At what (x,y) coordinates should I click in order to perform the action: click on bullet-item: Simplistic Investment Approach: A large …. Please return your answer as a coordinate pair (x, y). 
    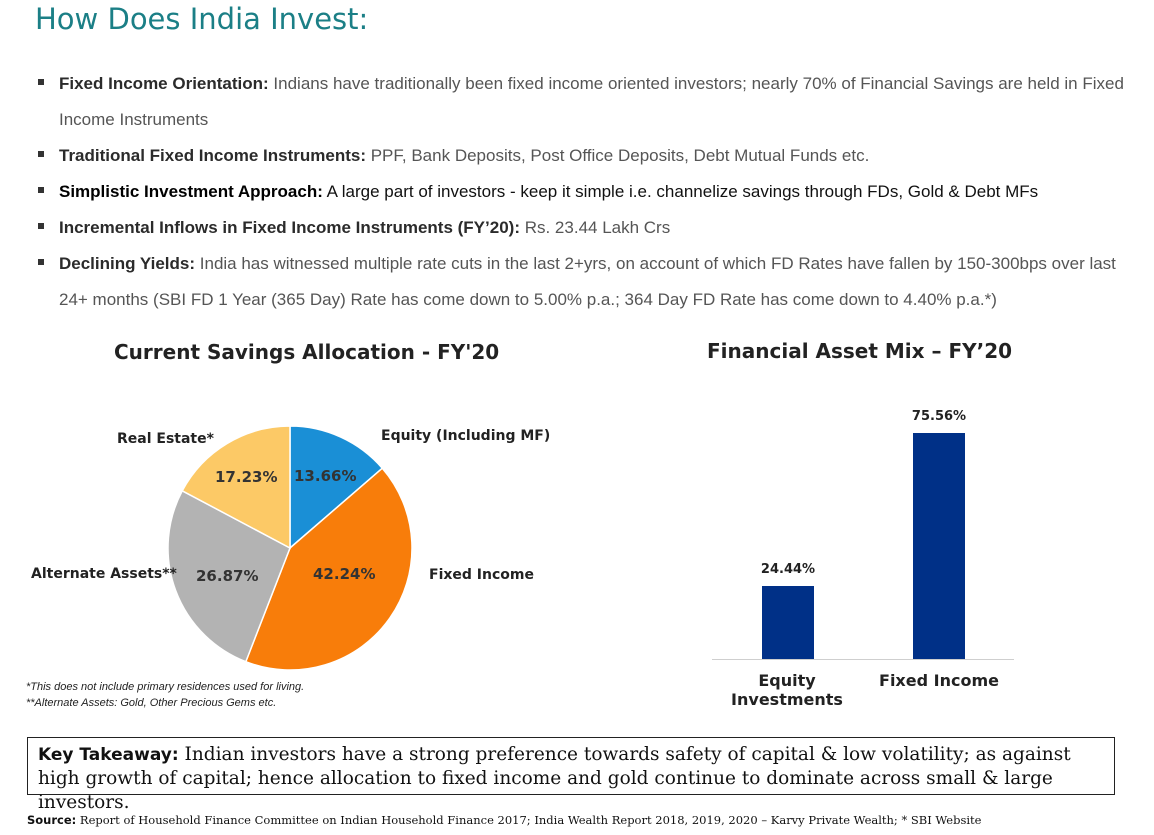
    Looking at the image, I should click on (586, 192).